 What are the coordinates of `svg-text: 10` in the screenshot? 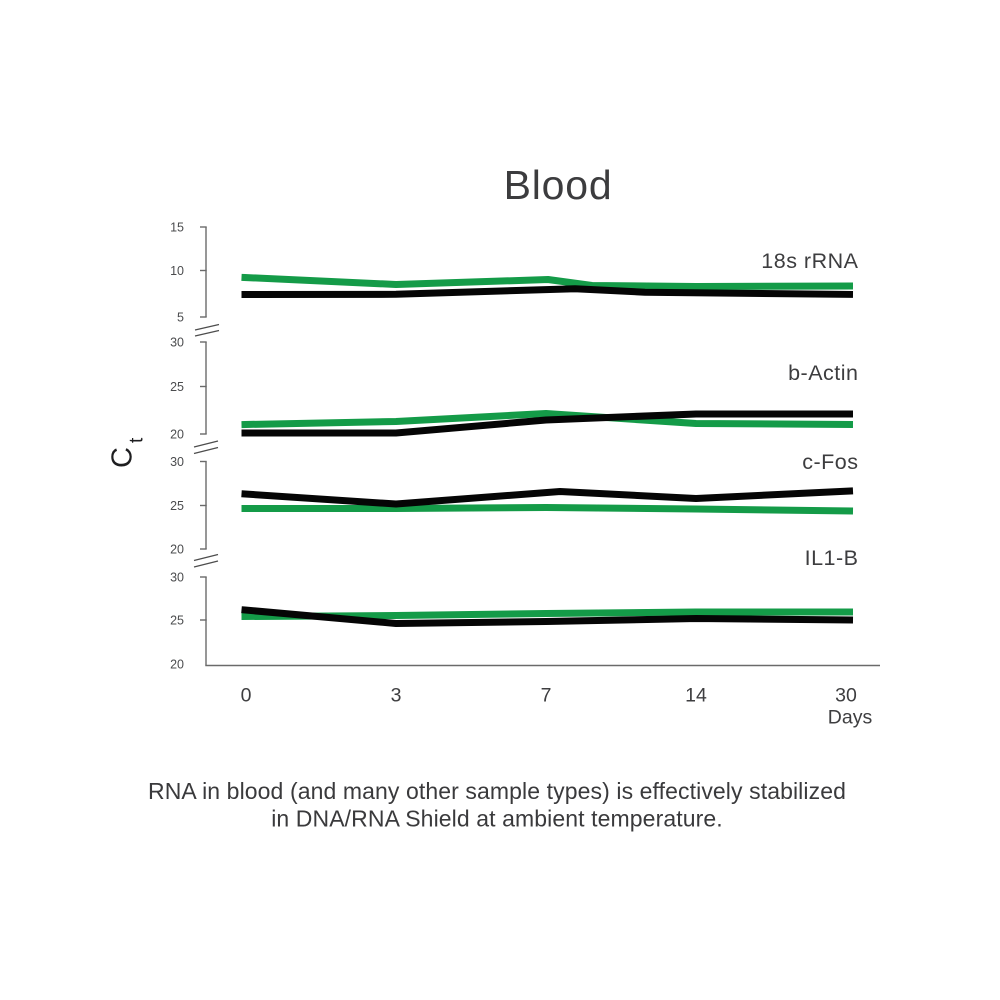 It's located at (177, 271).